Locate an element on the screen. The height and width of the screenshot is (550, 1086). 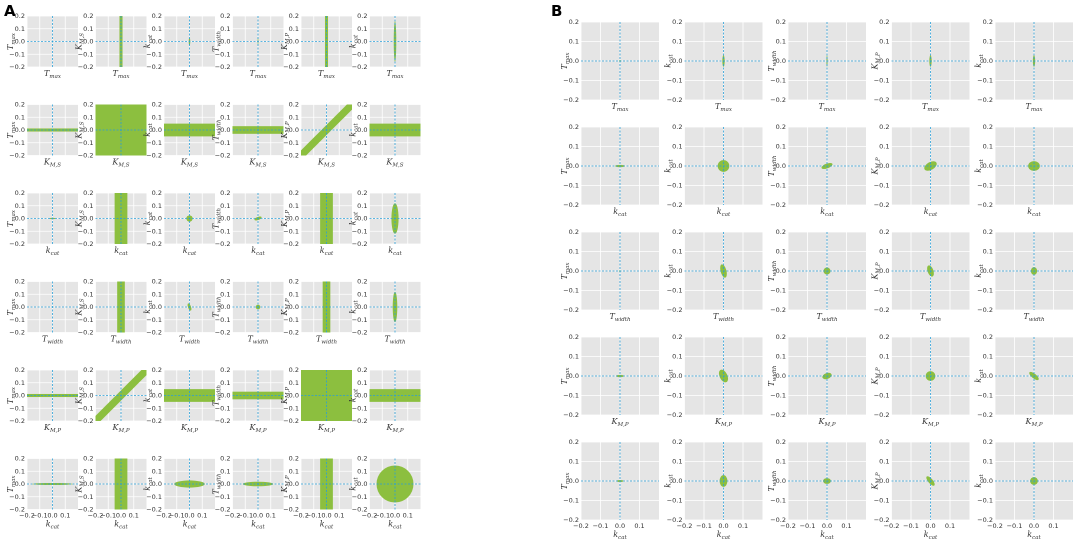
subplot-pA-r0-c4: −0.2 −0.1 0.0 0.1 0.2 is located at coordinates (317, 41).